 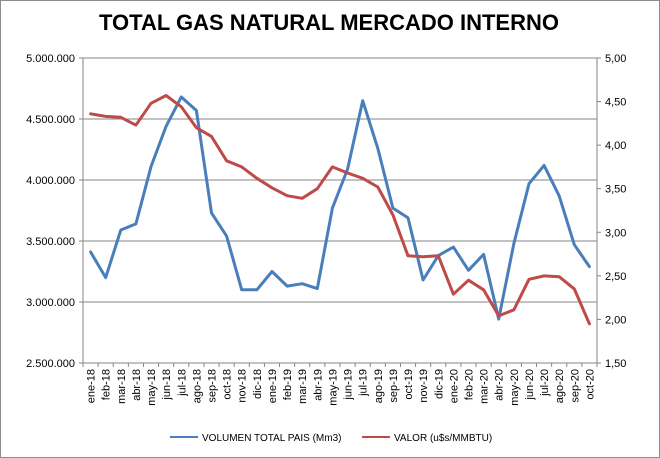 What do you see at coordinates (560, 386) in the screenshot?
I see `x-tick-label: ago-20` at bounding box center [560, 386].